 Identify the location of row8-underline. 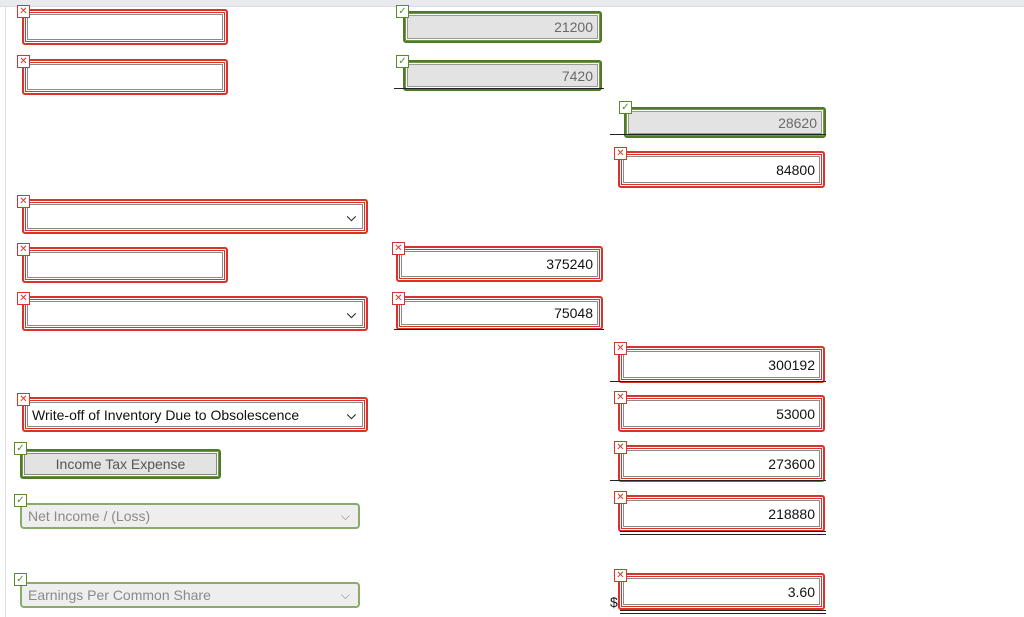
(718, 381).